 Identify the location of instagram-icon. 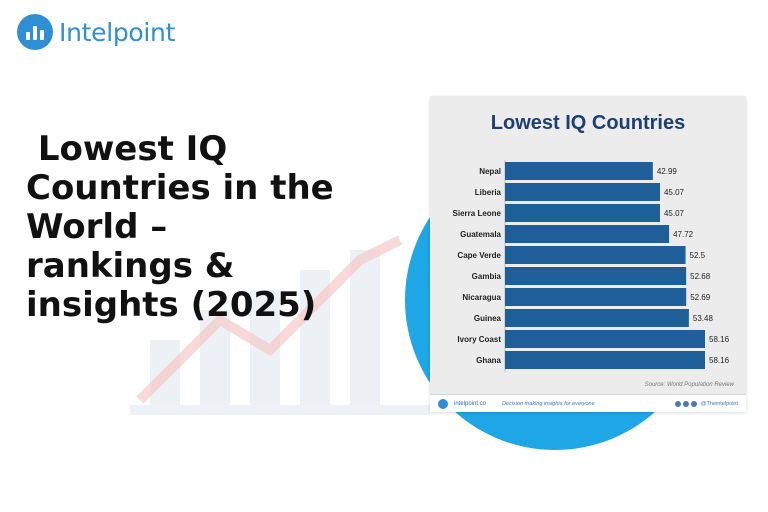
(685, 403).